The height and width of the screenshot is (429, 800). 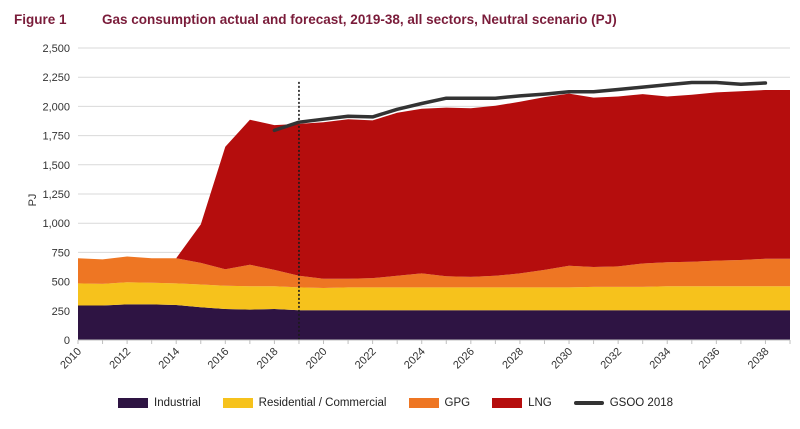 What do you see at coordinates (237, 403) in the screenshot?
I see `legend-swatch-residential` at bounding box center [237, 403].